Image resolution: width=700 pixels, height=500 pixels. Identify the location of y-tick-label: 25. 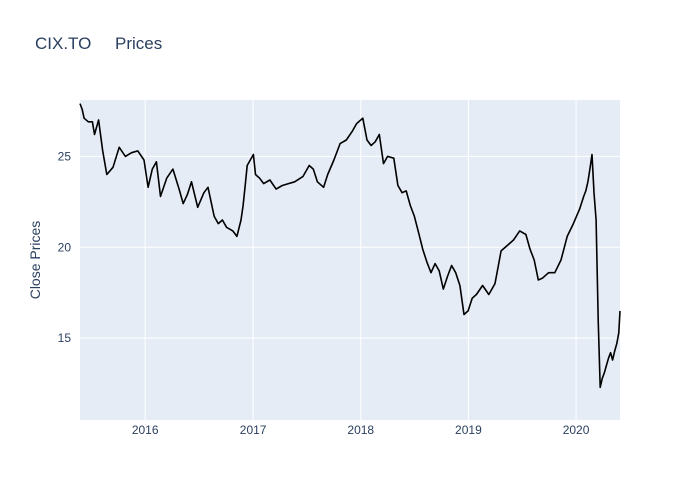
(65, 156).